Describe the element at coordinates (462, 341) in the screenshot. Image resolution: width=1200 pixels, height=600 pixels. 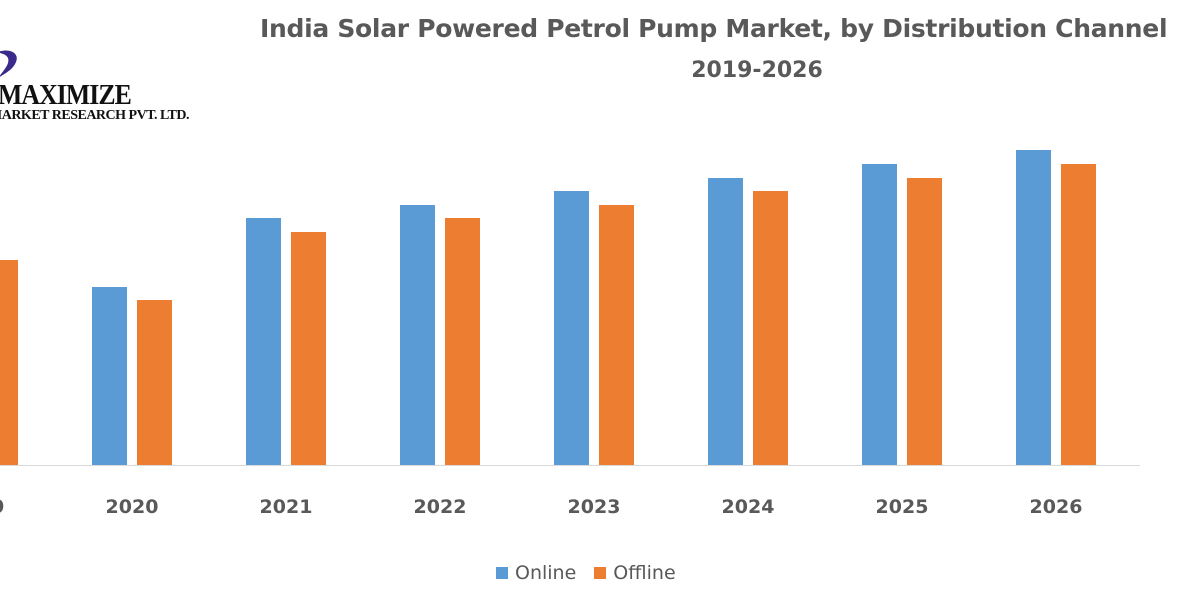
I see `bar-offline-2022` at that location.